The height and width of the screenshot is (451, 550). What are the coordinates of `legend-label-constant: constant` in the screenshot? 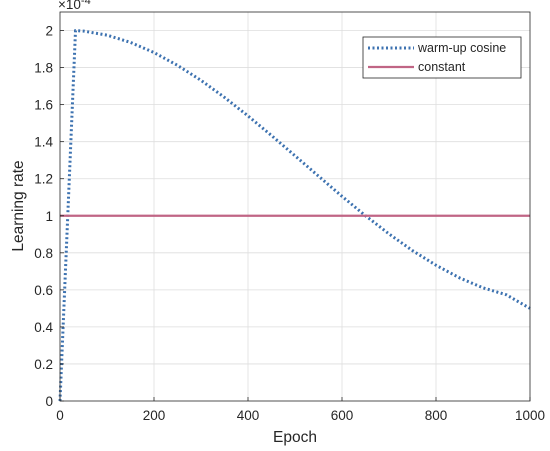 It's located at (442, 67).